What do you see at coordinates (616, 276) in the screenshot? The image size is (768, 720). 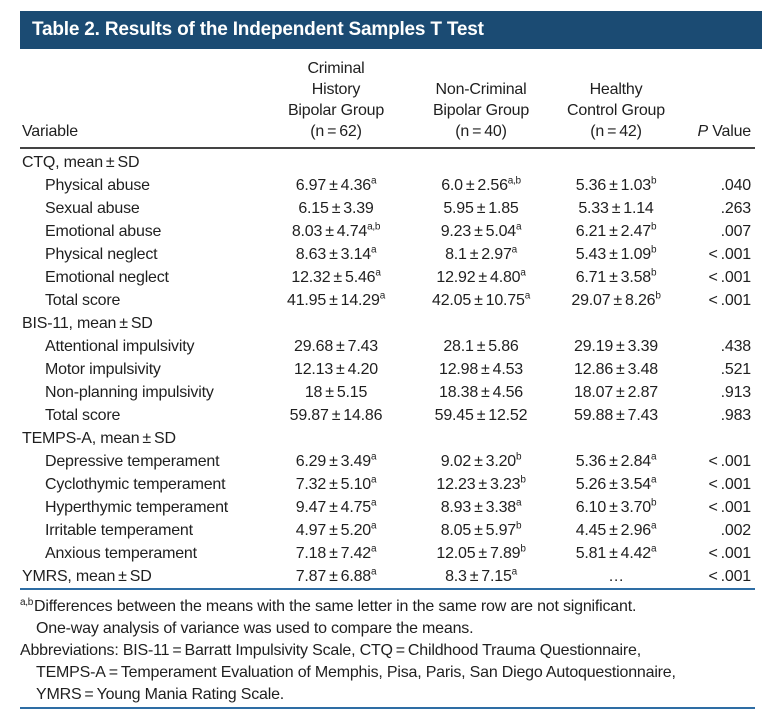 I see `healthy-control-value-cell: 6.71 ± 3.58b` at bounding box center [616, 276].